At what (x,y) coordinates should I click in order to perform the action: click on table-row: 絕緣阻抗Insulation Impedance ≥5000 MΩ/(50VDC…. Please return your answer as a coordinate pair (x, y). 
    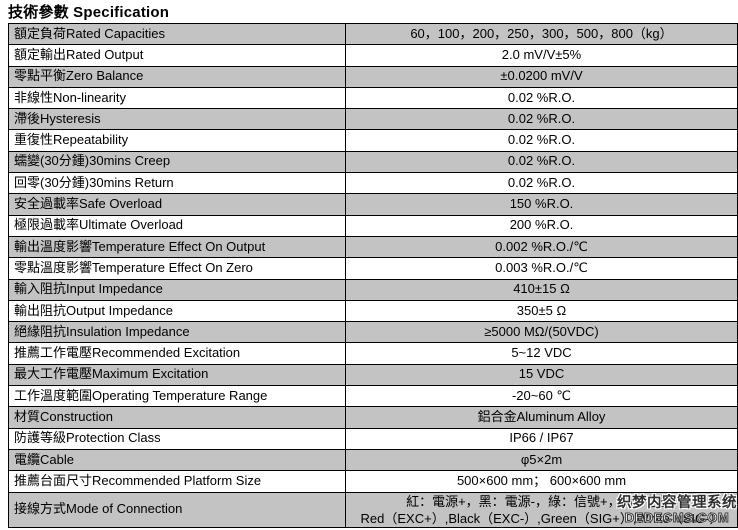
    Looking at the image, I should click on (373, 332).